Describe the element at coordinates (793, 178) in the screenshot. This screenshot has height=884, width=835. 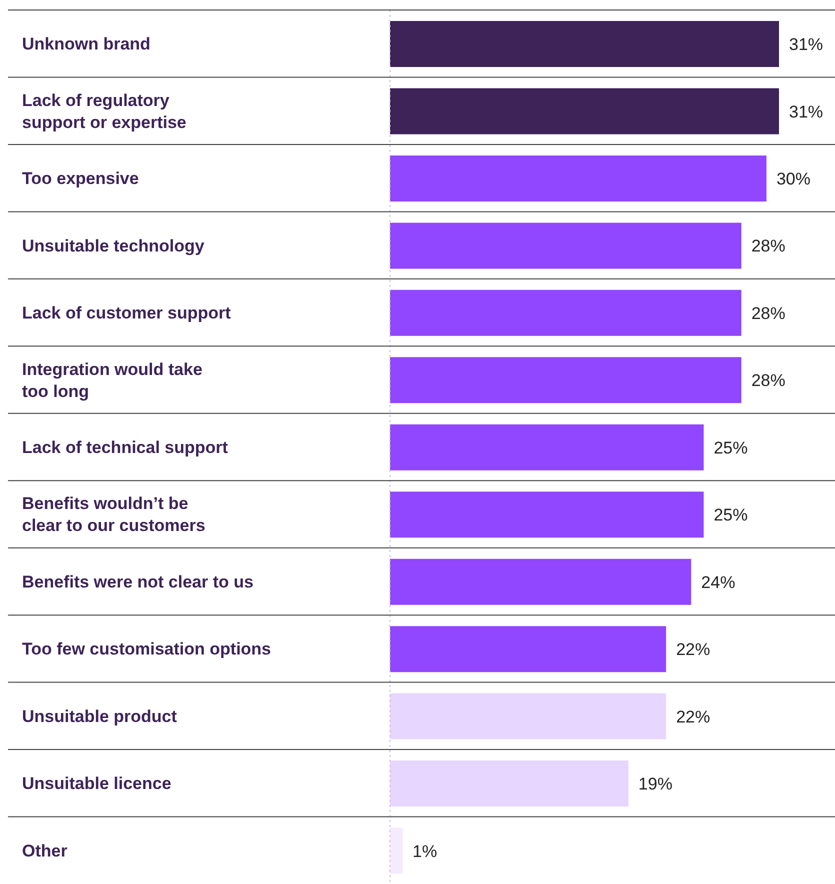
I see `data-label: 30%` at that location.